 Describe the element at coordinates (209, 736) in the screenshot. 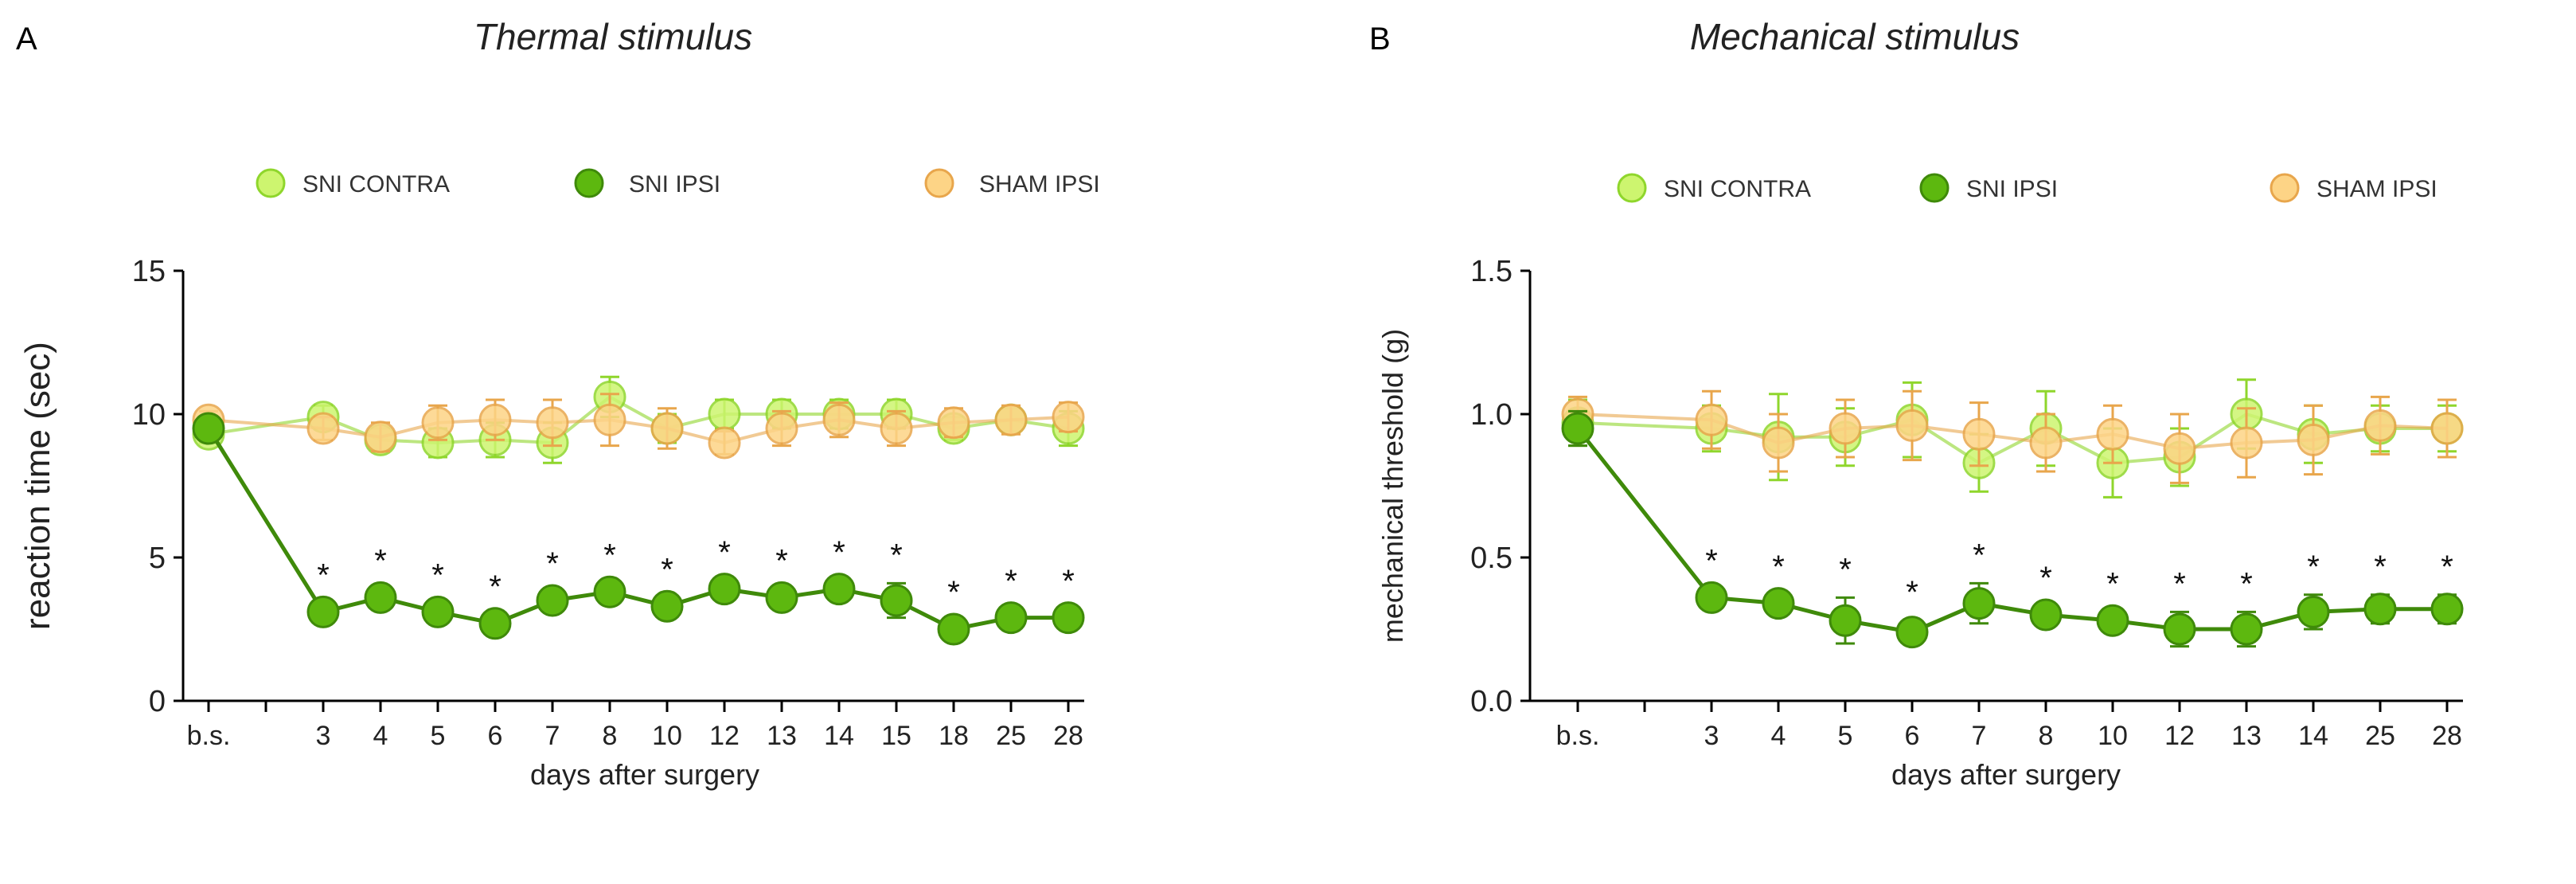

I see `x-tick-label: b.s.` at that location.